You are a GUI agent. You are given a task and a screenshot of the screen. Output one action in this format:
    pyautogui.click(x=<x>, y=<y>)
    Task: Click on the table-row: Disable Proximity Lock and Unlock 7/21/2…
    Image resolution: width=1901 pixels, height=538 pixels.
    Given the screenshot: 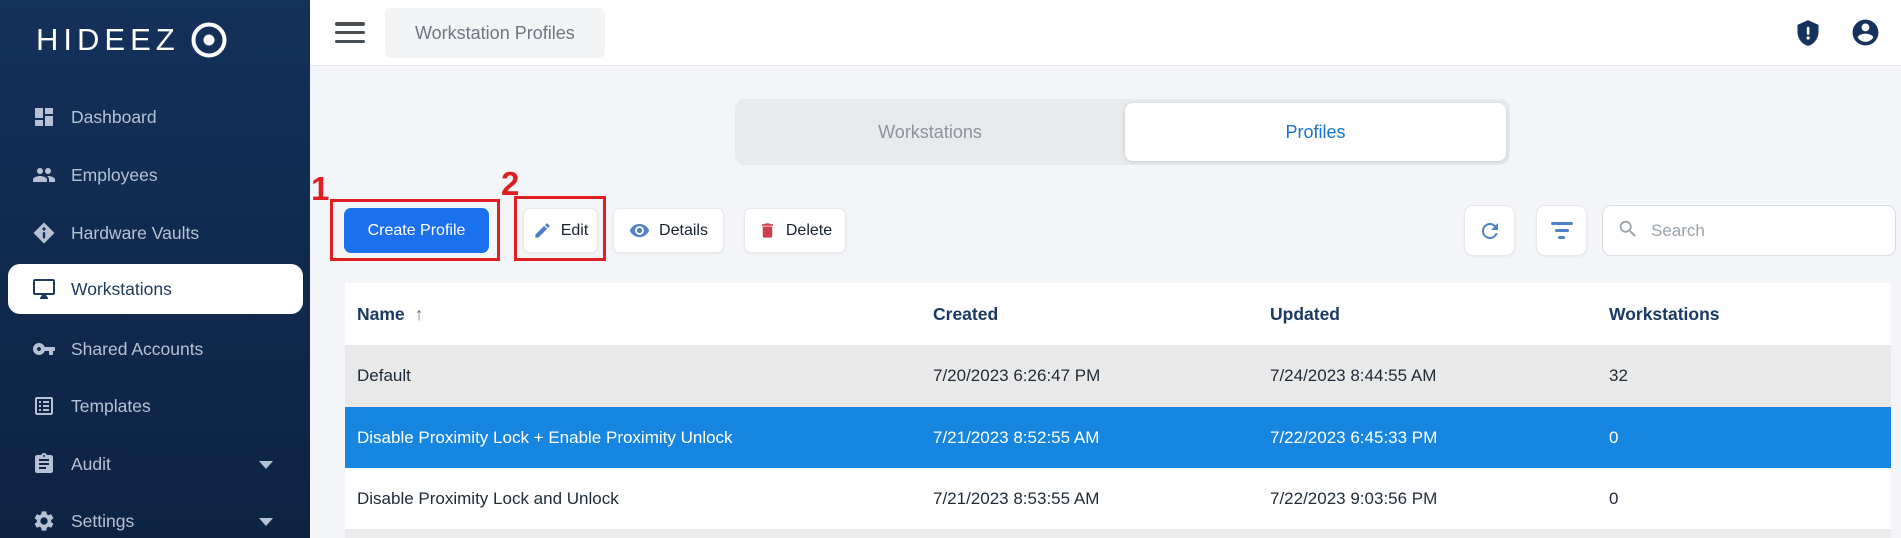 What is the action you would take?
    pyautogui.click(x=1118, y=499)
    